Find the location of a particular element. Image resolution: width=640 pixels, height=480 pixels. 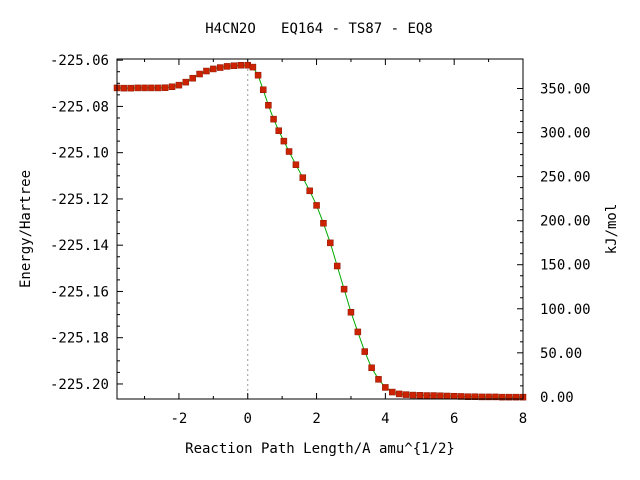

y-tick-label: -225.18 is located at coordinates (79, 339).